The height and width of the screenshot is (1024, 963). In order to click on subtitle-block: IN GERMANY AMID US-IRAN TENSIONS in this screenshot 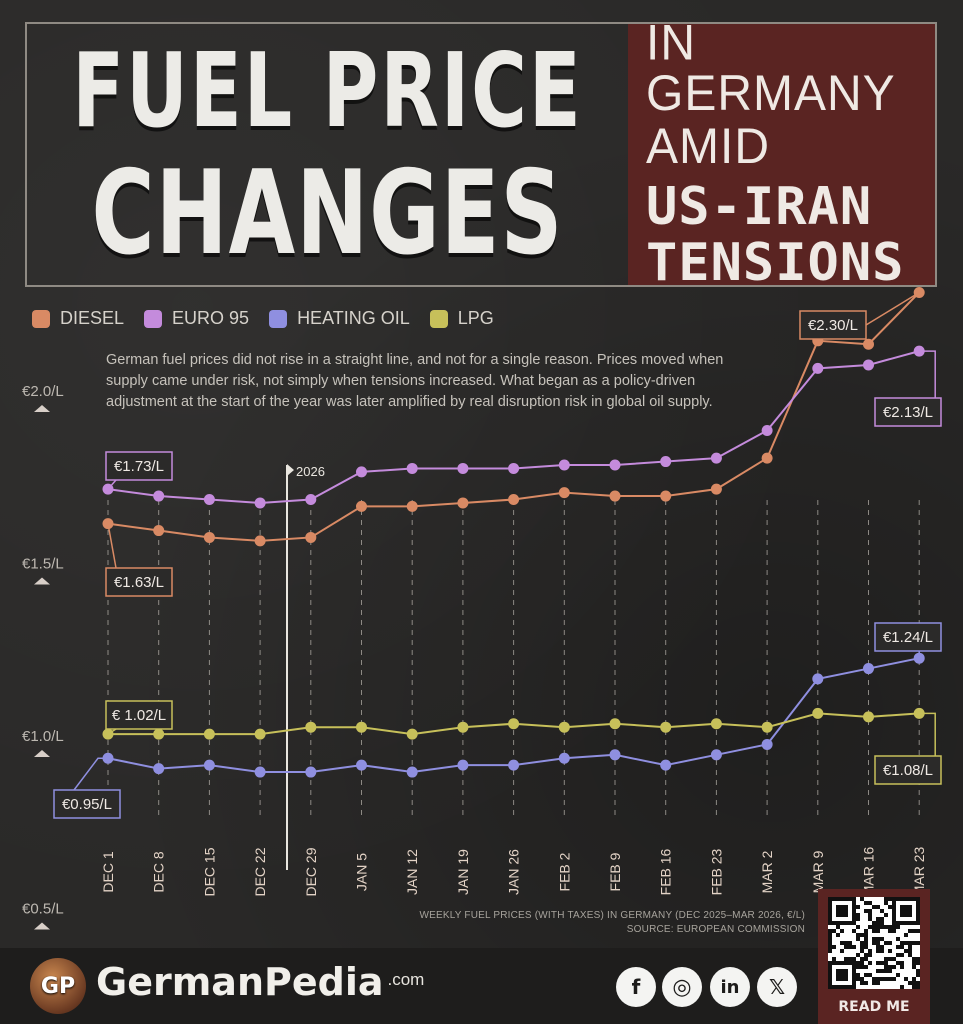, I will do `click(781, 153)`.